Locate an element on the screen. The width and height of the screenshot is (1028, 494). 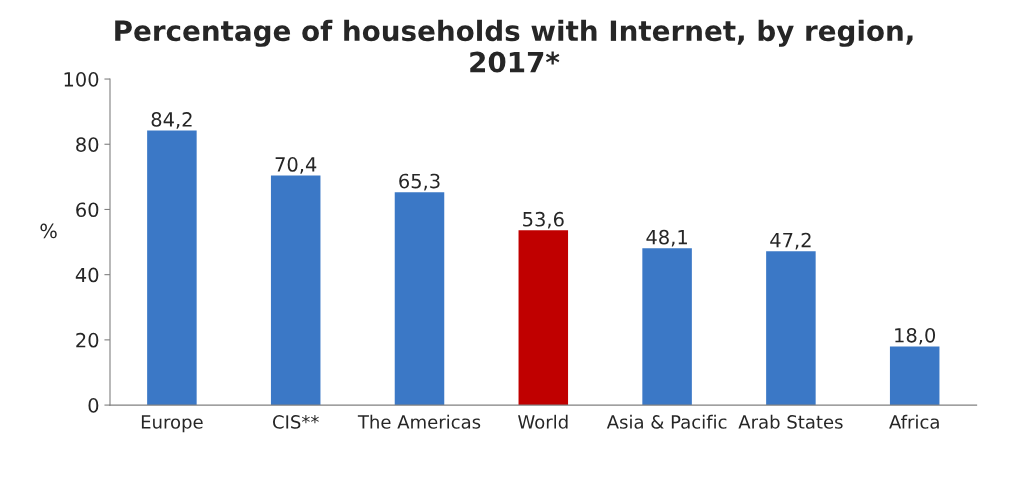
x-tick-label: The Americas is located at coordinates (419, 421).